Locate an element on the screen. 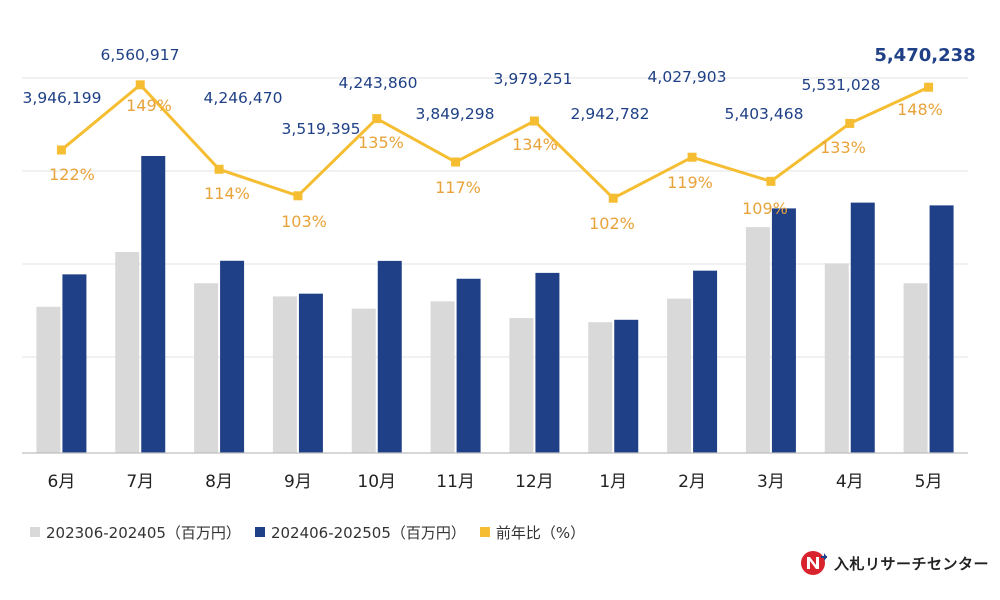 Image resolution: width=1000 pixels, height=600 pixels. value-label: 4,243,860 is located at coordinates (378, 83).